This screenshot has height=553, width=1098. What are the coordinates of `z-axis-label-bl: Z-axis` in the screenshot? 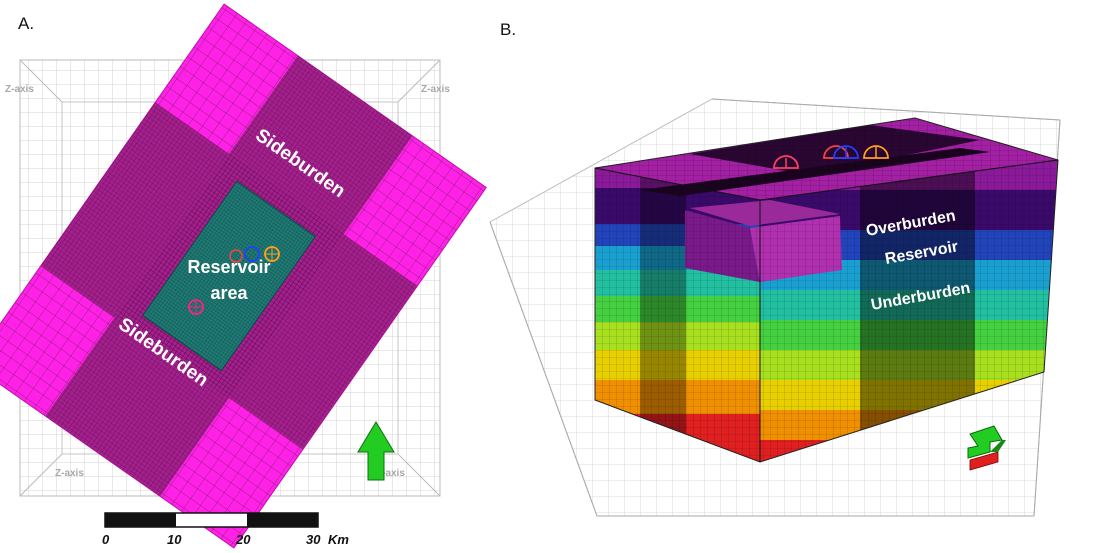 It's located at (69, 473).